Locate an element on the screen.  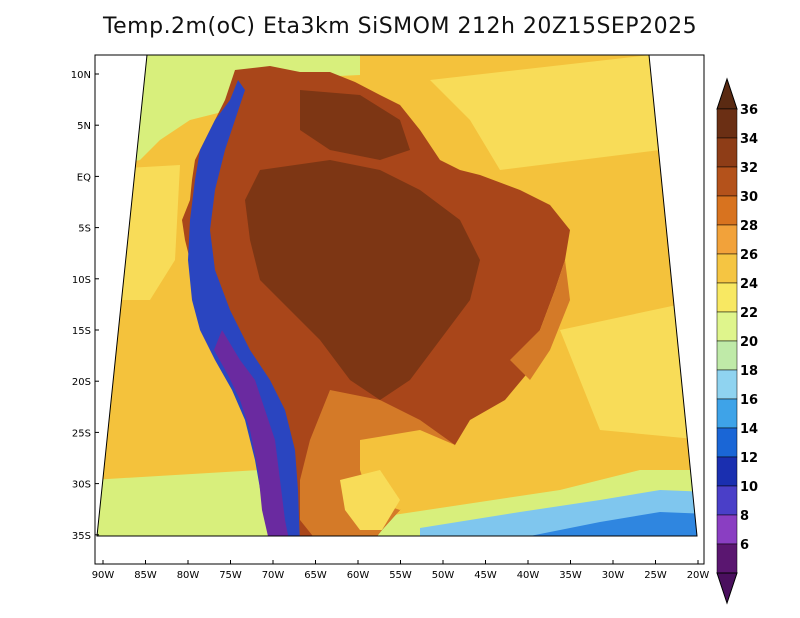
ocean-pacific-south-cool is located at coordinates (183, 503).